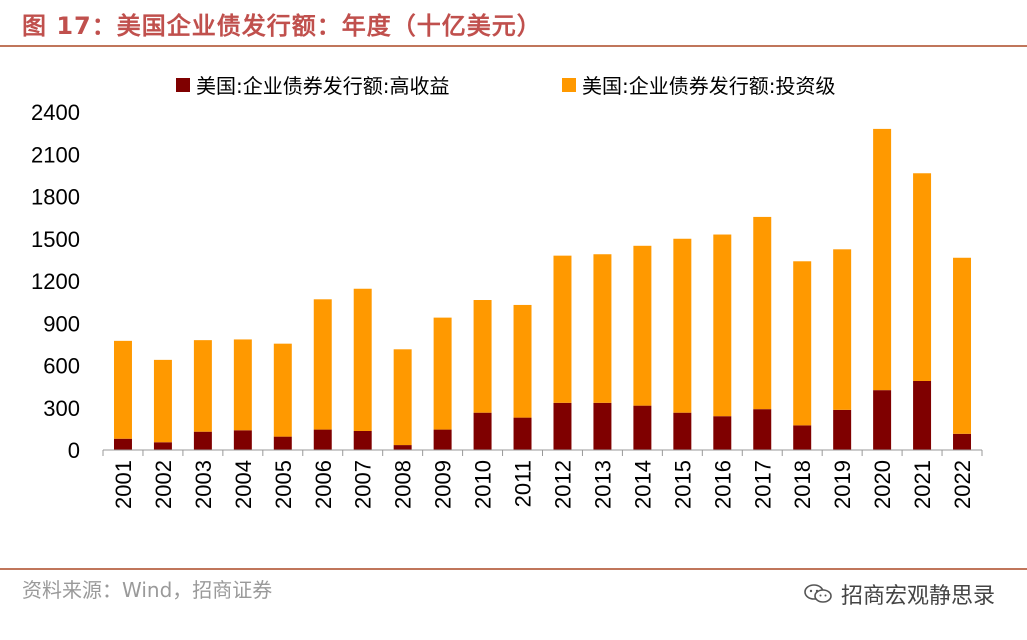  I want to click on x-tick-label: 2021, so click(922, 484).